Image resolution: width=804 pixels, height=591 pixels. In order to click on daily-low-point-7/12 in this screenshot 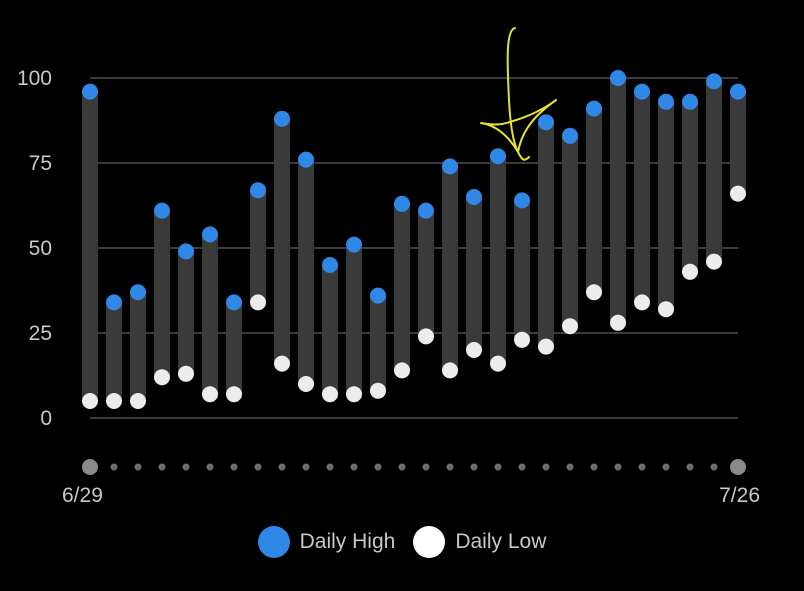, I will do `click(402, 370)`.